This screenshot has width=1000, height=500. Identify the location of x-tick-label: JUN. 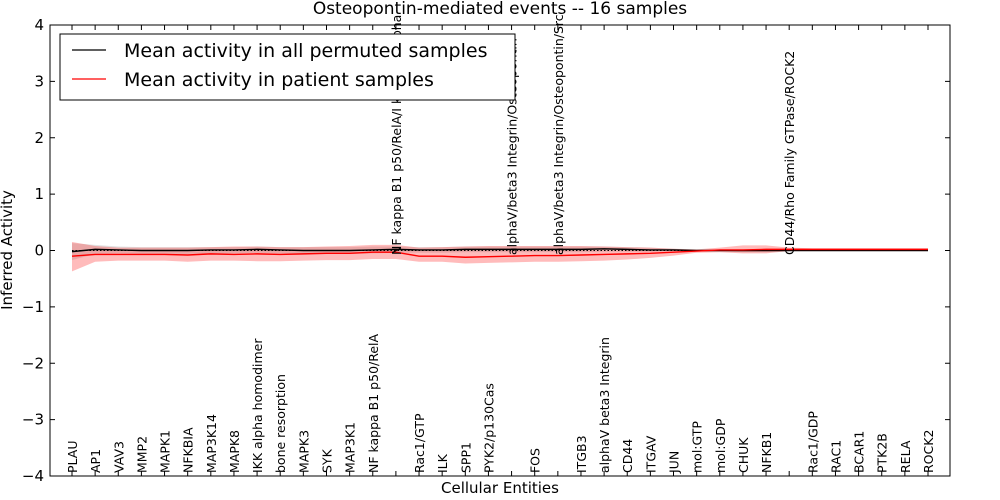
(674, 462).